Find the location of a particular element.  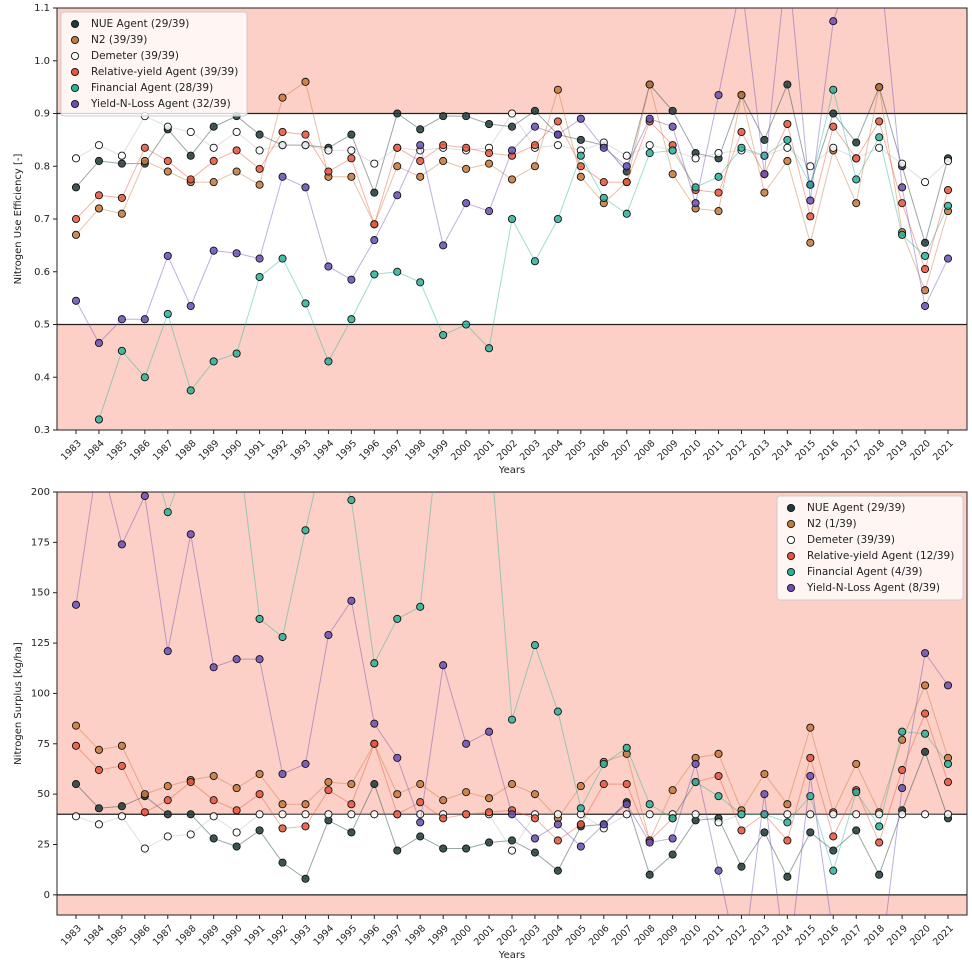

x-tick-label: 1996 is located at coordinates (369, 450).